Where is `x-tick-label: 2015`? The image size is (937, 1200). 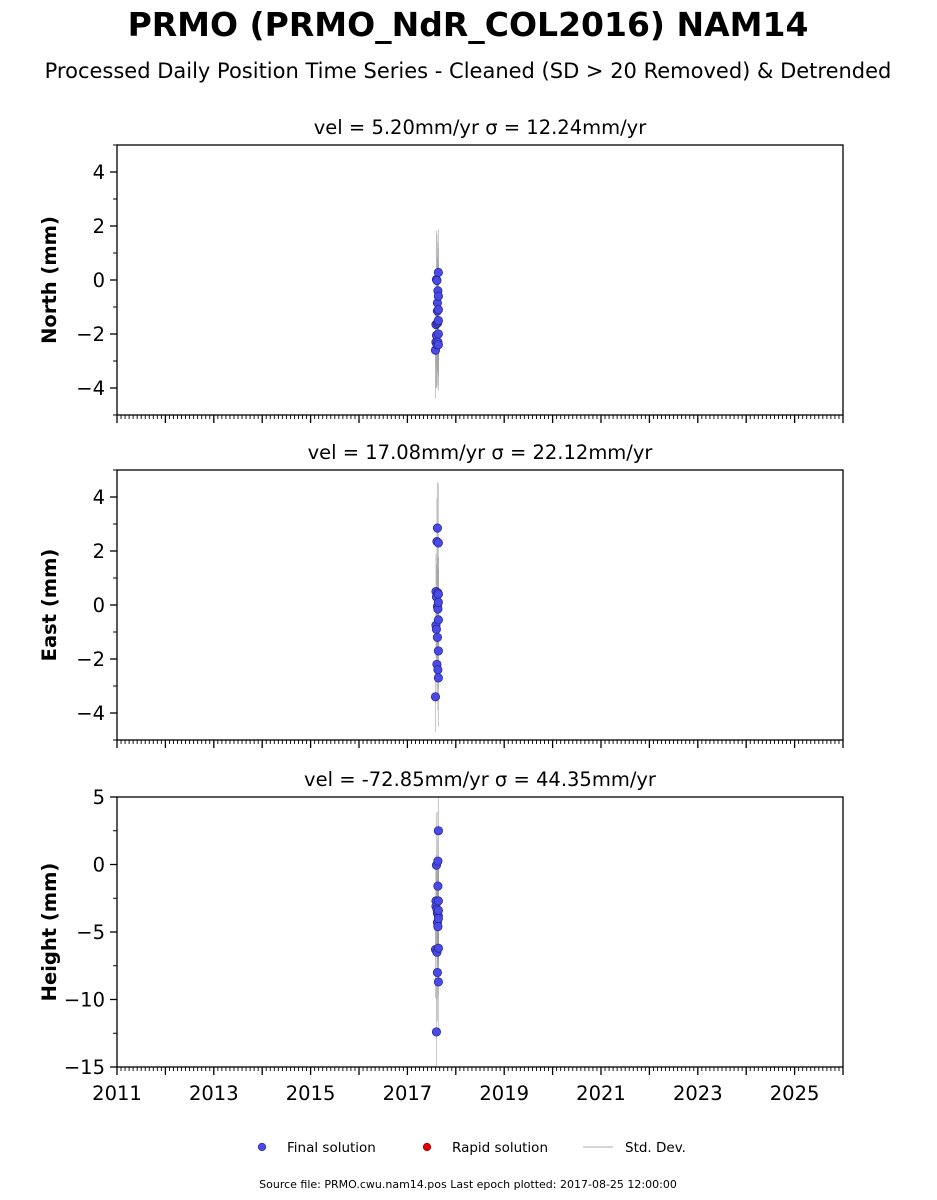 x-tick-label: 2015 is located at coordinates (311, 1093).